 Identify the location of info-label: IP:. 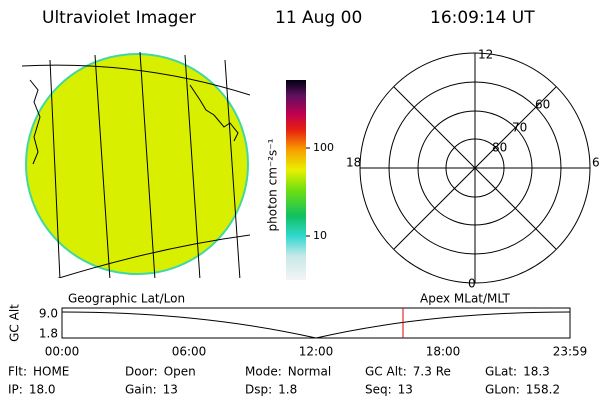
(15, 390).